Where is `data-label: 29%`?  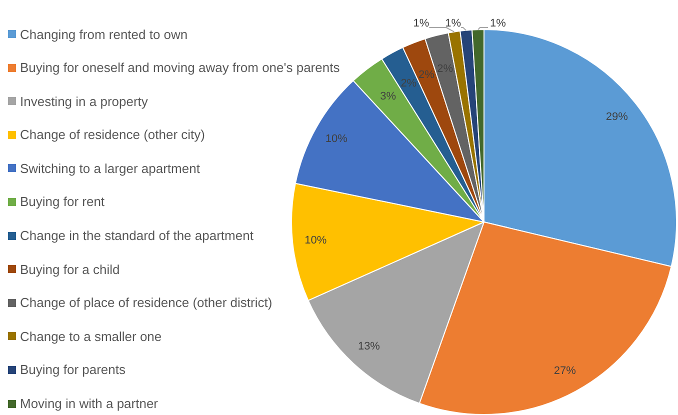 data-label: 29% is located at coordinates (617, 117).